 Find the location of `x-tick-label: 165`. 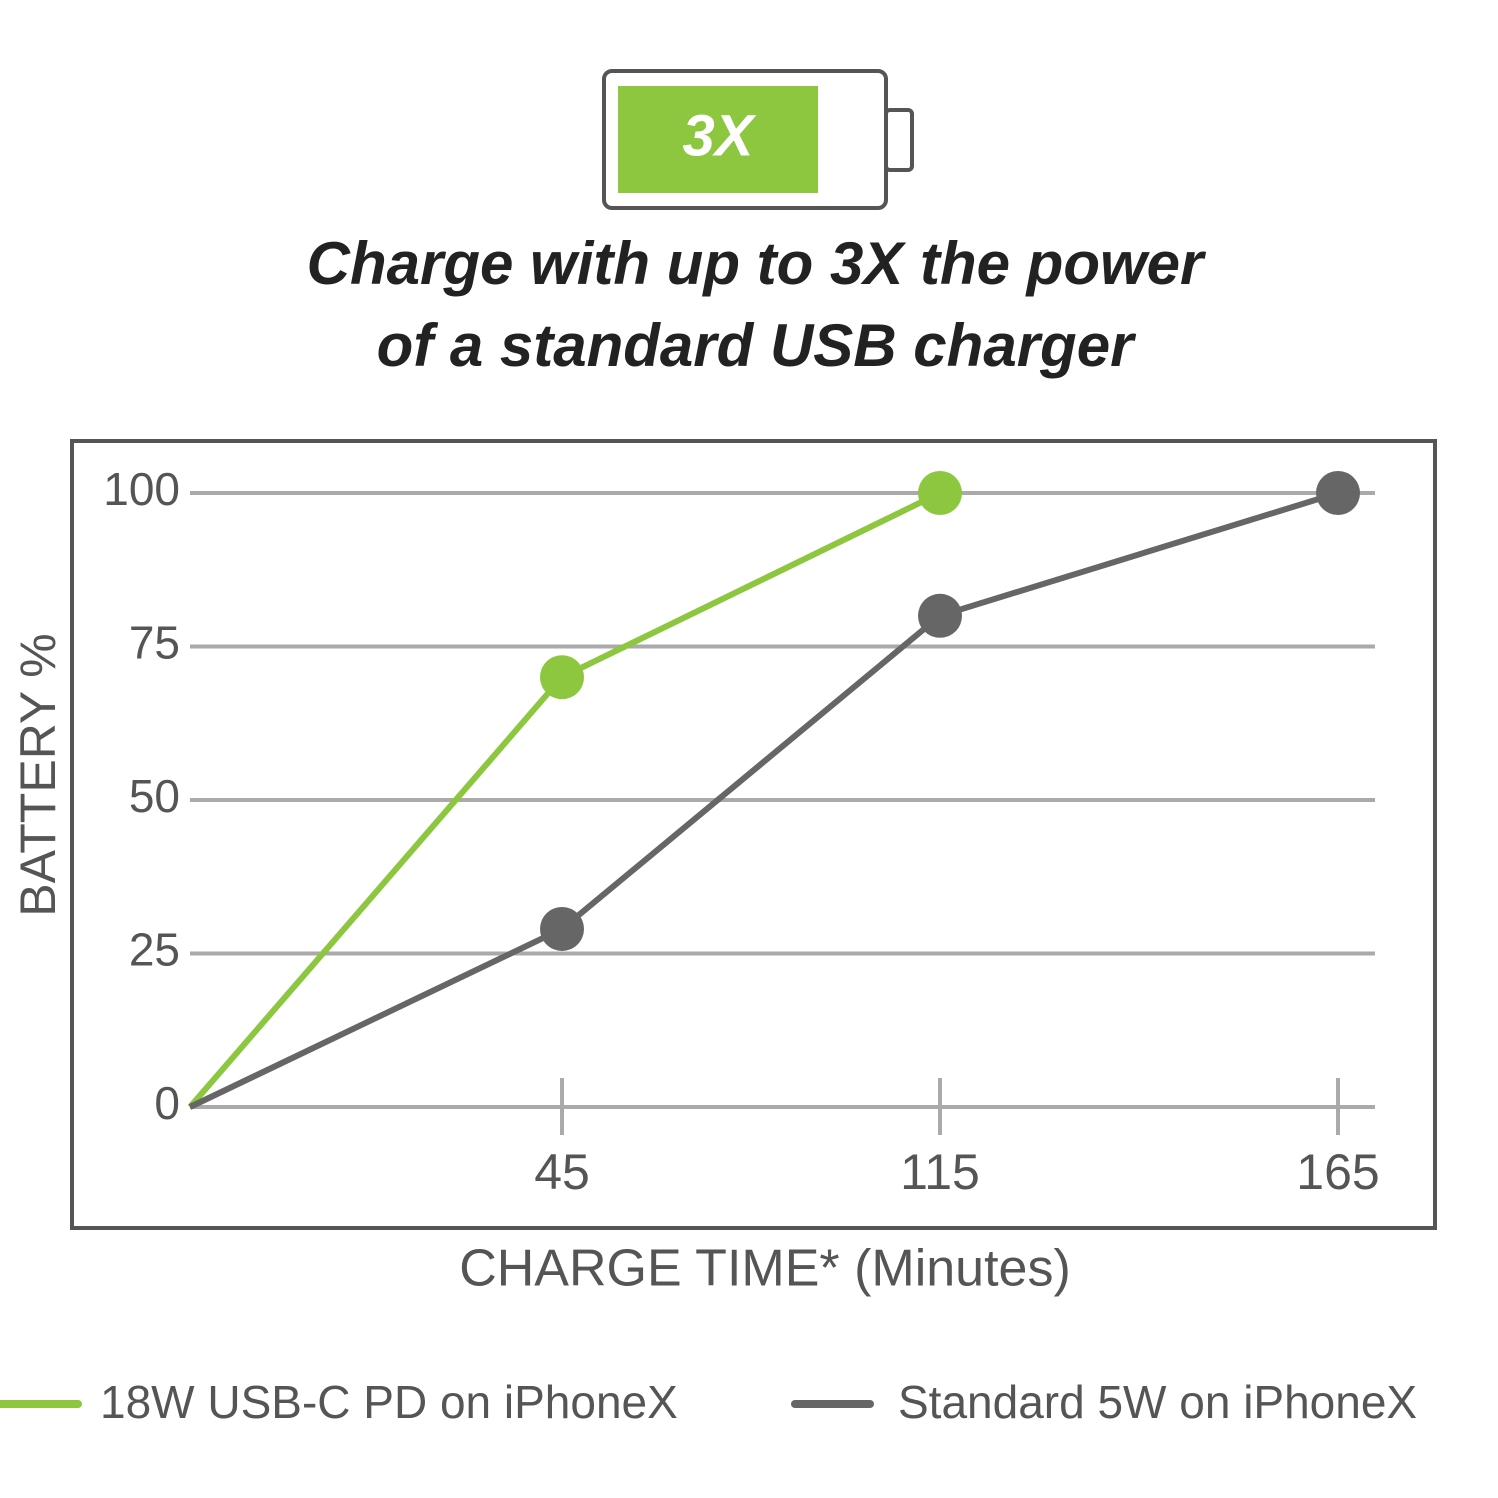

x-tick-label: 165 is located at coordinates (1337, 1172).